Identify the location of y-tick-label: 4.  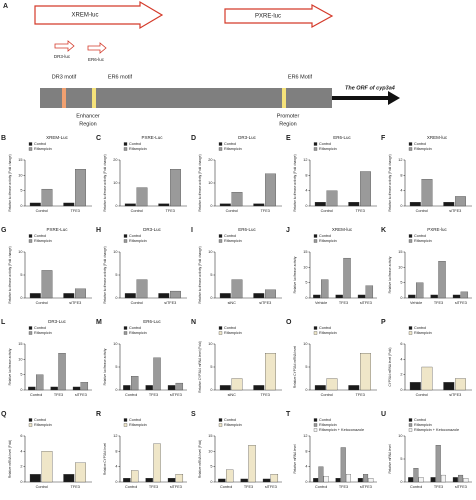
(401, 191).